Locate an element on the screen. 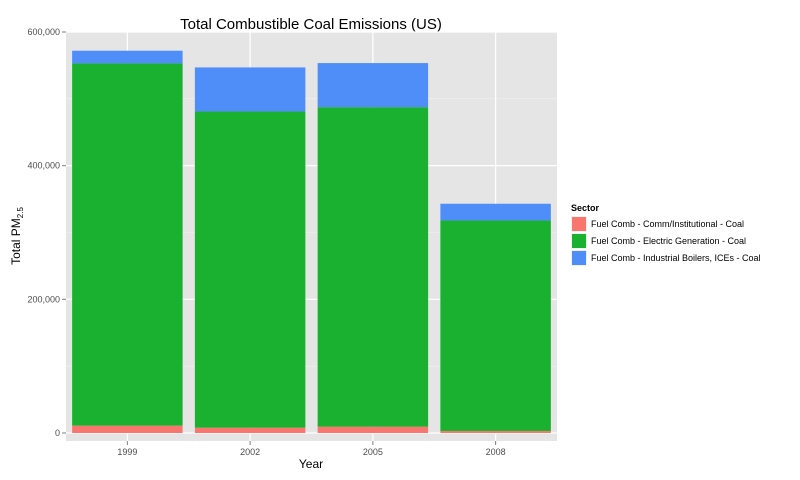 The width and height of the screenshot is (800, 480). y-tick-label: 600,000 is located at coordinates (43, 32).